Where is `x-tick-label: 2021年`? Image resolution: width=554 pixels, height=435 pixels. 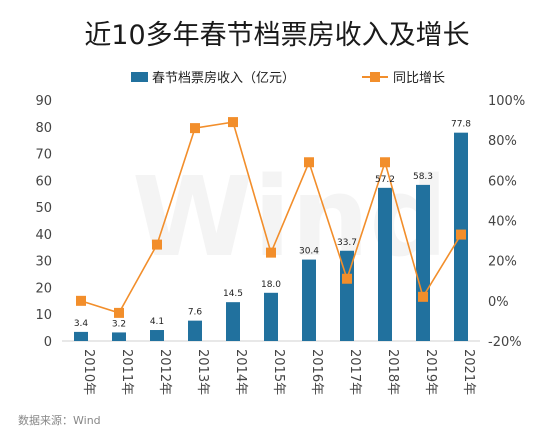 x-tick-label: 2021年 is located at coordinates (468, 372).